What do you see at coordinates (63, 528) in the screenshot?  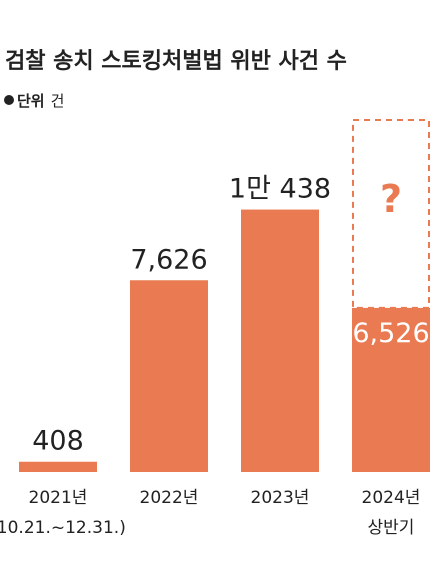 I see `category-sublabel-1: (10.21.~12.31.)` at bounding box center [63, 528].